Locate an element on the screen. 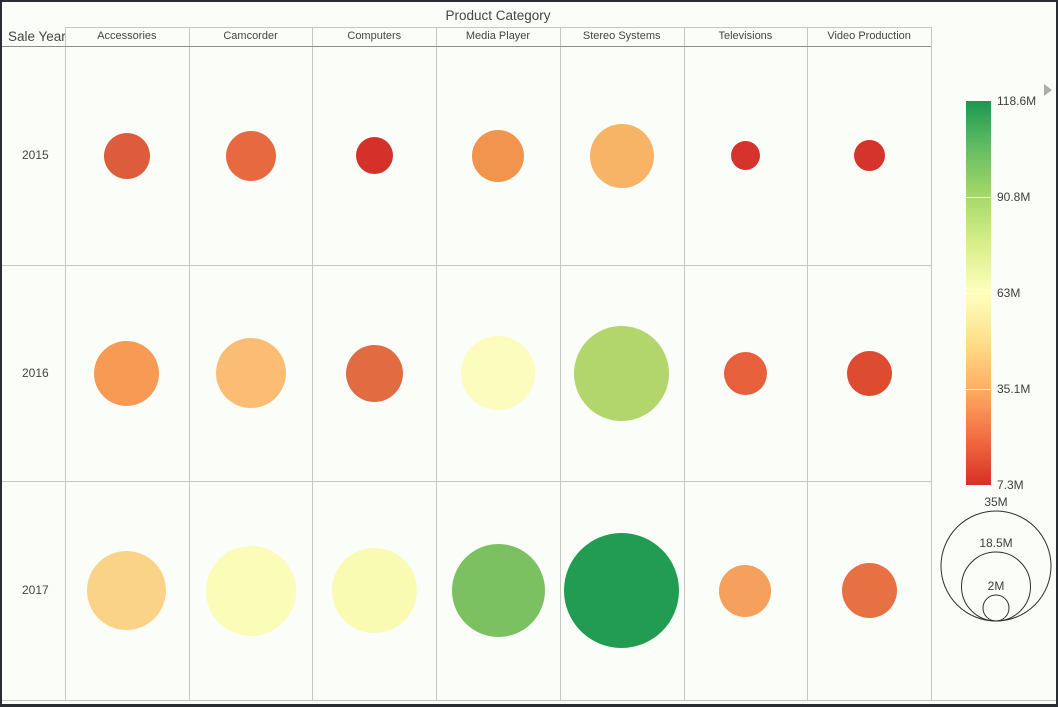 The height and width of the screenshot is (707, 1058). bubble-2017-televisions is located at coordinates (745, 590).